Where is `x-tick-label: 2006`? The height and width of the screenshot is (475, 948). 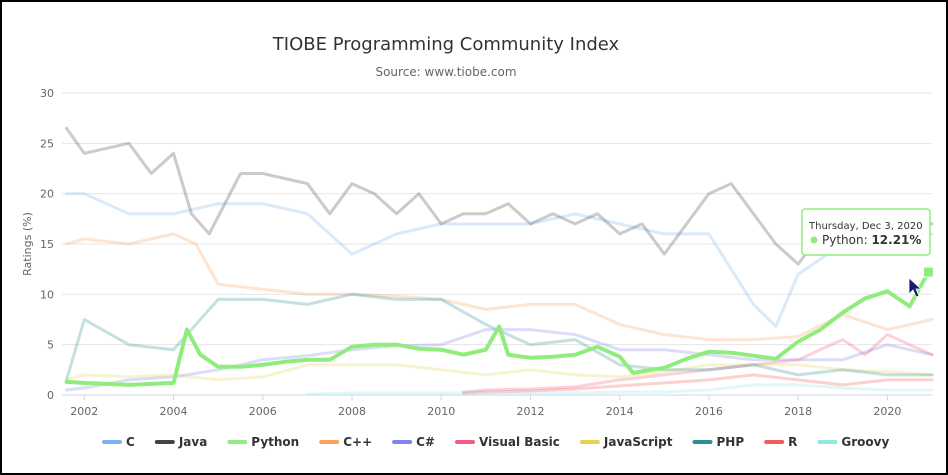
x-tick-label: 2006 is located at coordinates (263, 411).